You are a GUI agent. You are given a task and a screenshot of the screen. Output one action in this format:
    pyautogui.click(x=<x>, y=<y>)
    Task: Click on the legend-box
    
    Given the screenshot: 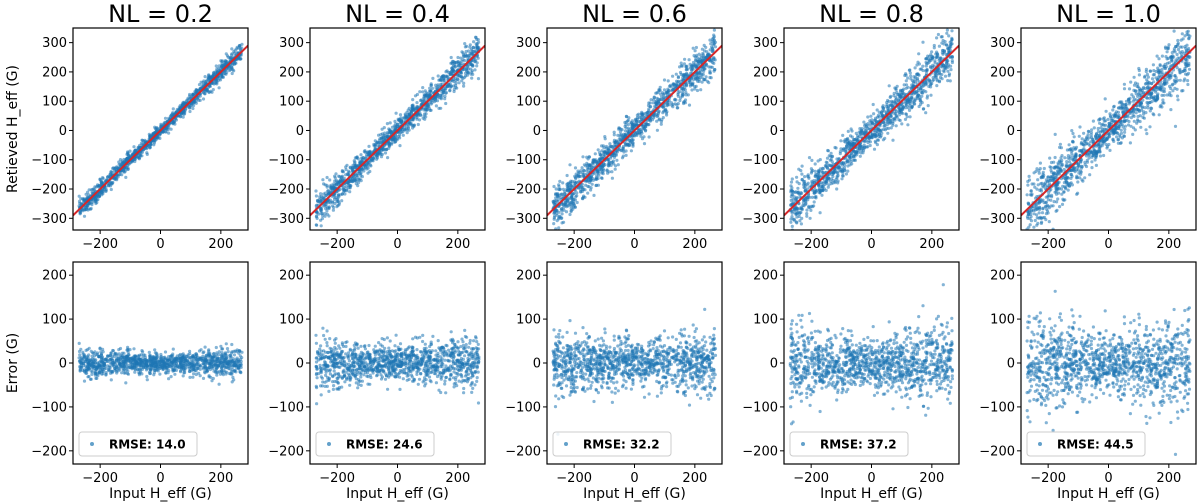 What is the action you would take?
    pyautogui.click(x=138, y=444)
    